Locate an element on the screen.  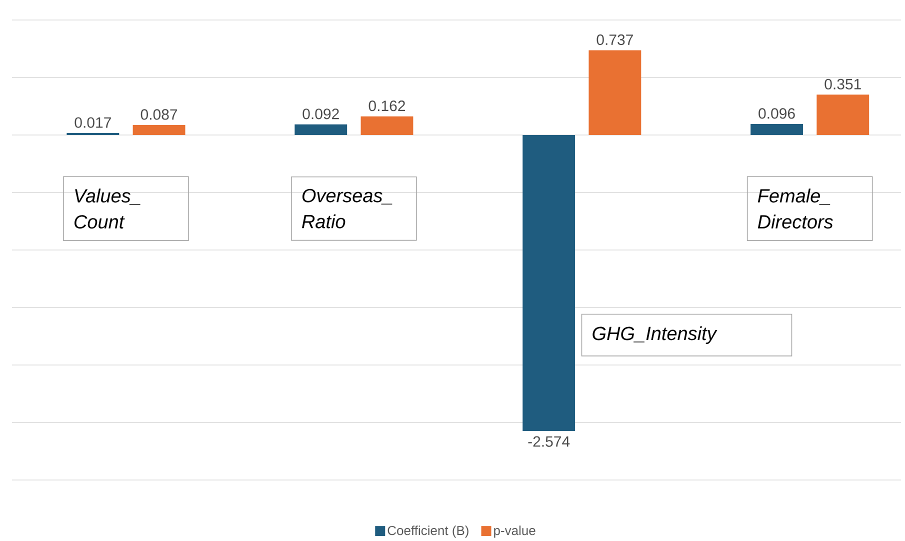
x-tick-label: GHG_Intensity is located at coordinates (655, 335).